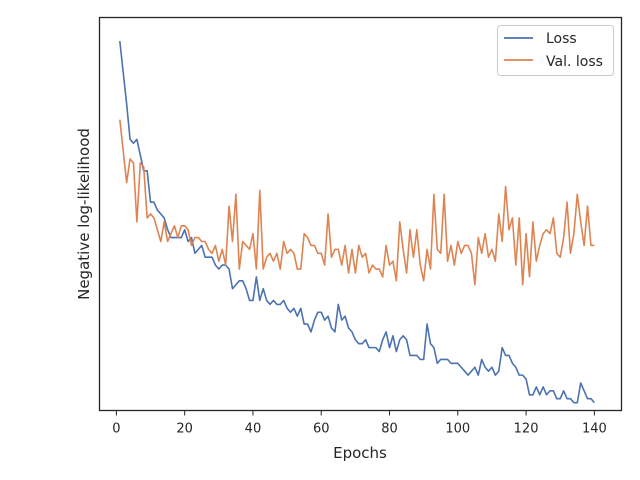  What do you see at coordinates (555, 50) in the screenshot?
I see `legend: Loss Val. loss` at bounding box center [555, 50].